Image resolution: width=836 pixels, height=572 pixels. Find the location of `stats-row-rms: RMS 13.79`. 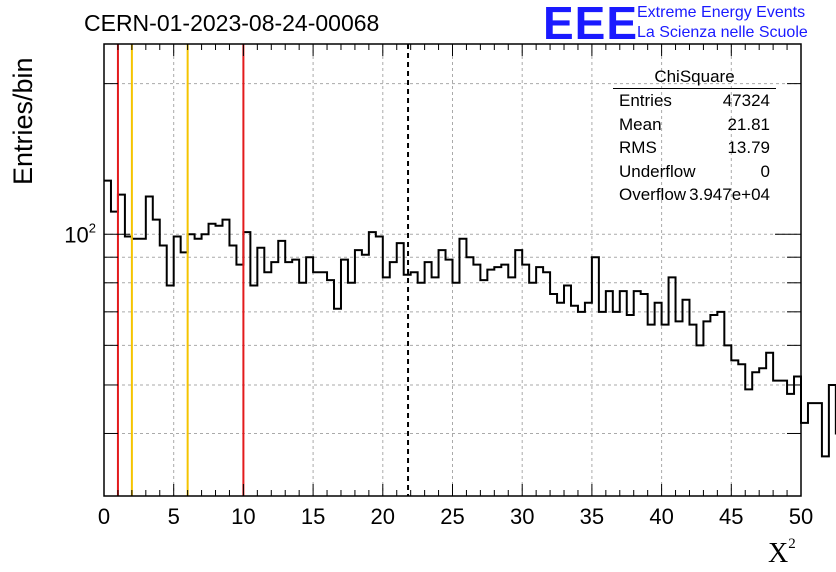

stats-row-rms: RMS 13.79 is located at coordinates (694, 150).